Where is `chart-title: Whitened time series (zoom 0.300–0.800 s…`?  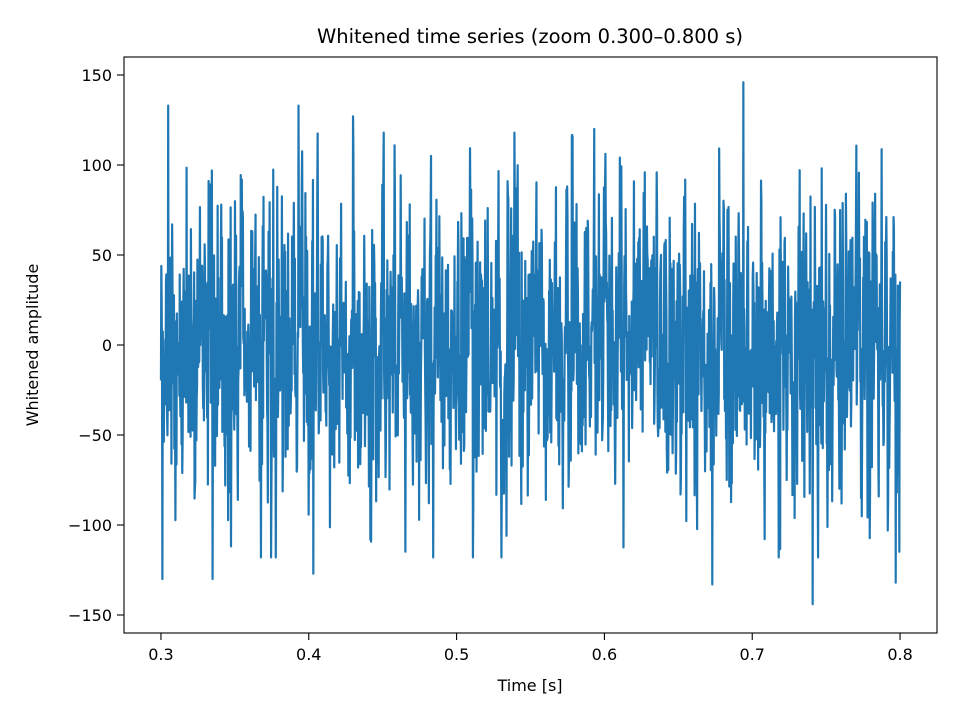 chart-title: Whitened time series (zoom 0.300–0.800 s… is located at coordinates (530, 36).